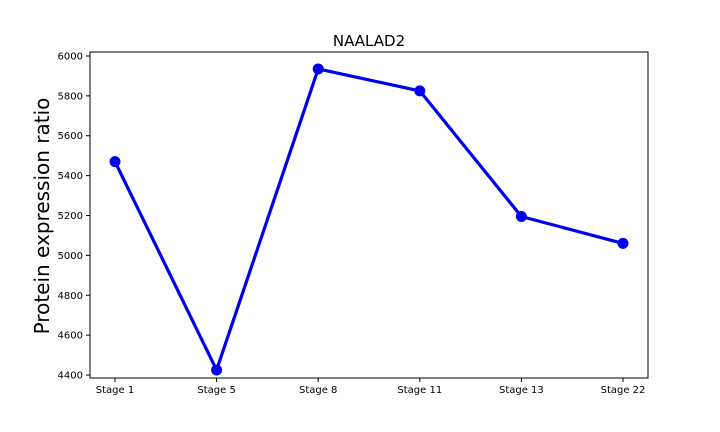 The image size is (720, 432). I want to click on y-tick-label: 6000, so click(70, 56).